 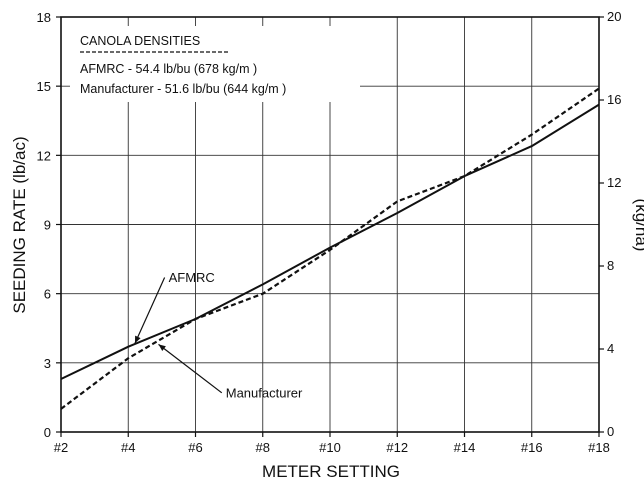 I want to click on y-tick-label: 3, so click(x=47, y=363).